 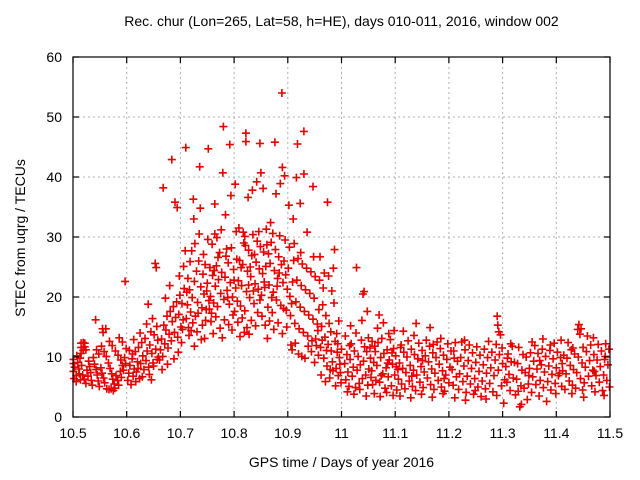 I want to click on y-tick-label: 60, so click(x=54, y=57).